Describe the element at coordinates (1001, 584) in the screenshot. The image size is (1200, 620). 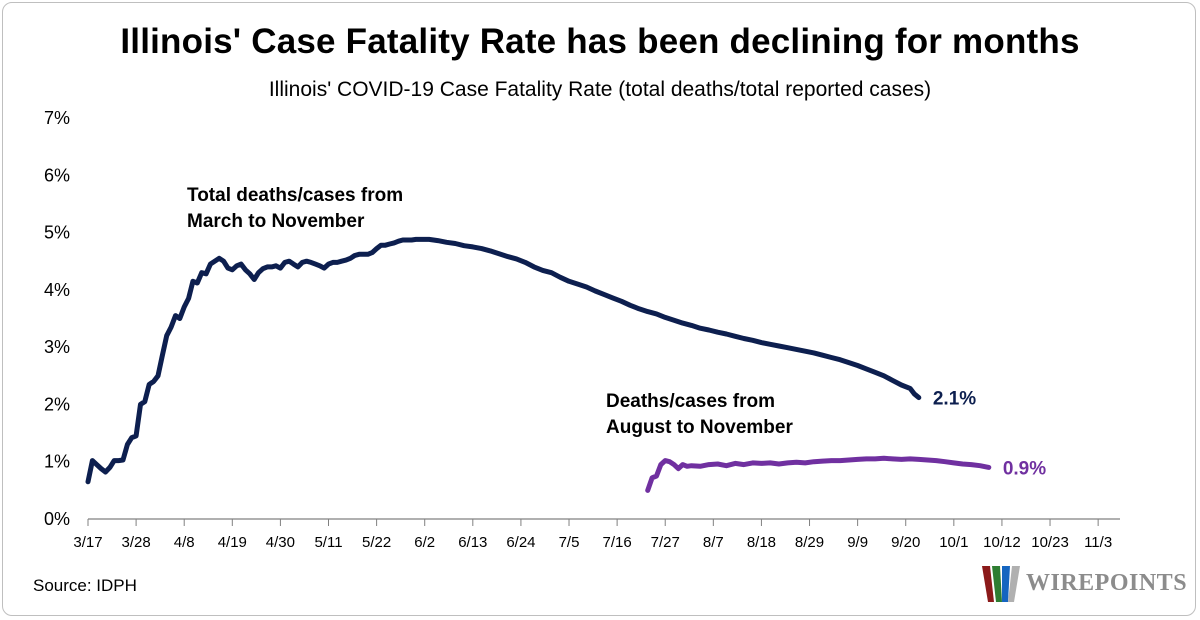
I see `wirepoints-logo-icon` at that location.